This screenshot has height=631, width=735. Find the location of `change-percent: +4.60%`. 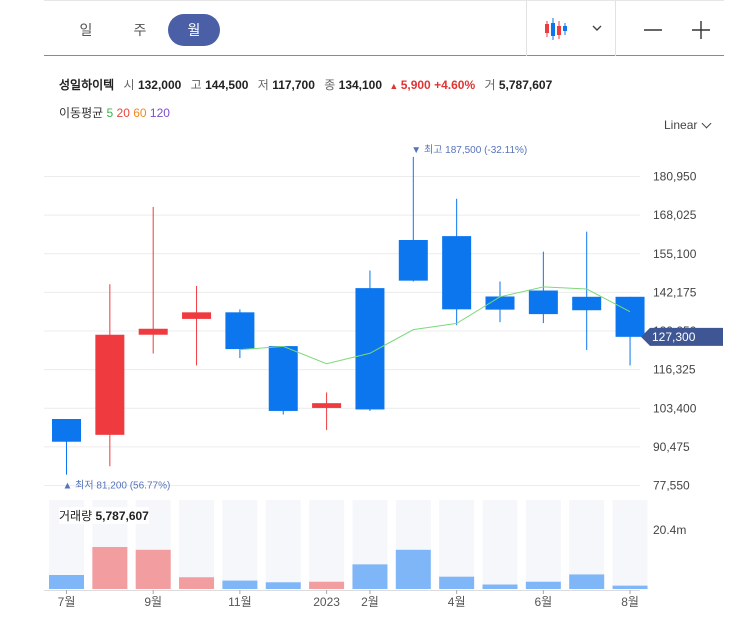

change-percent: +4.60% is located at coordinates (455, 85).